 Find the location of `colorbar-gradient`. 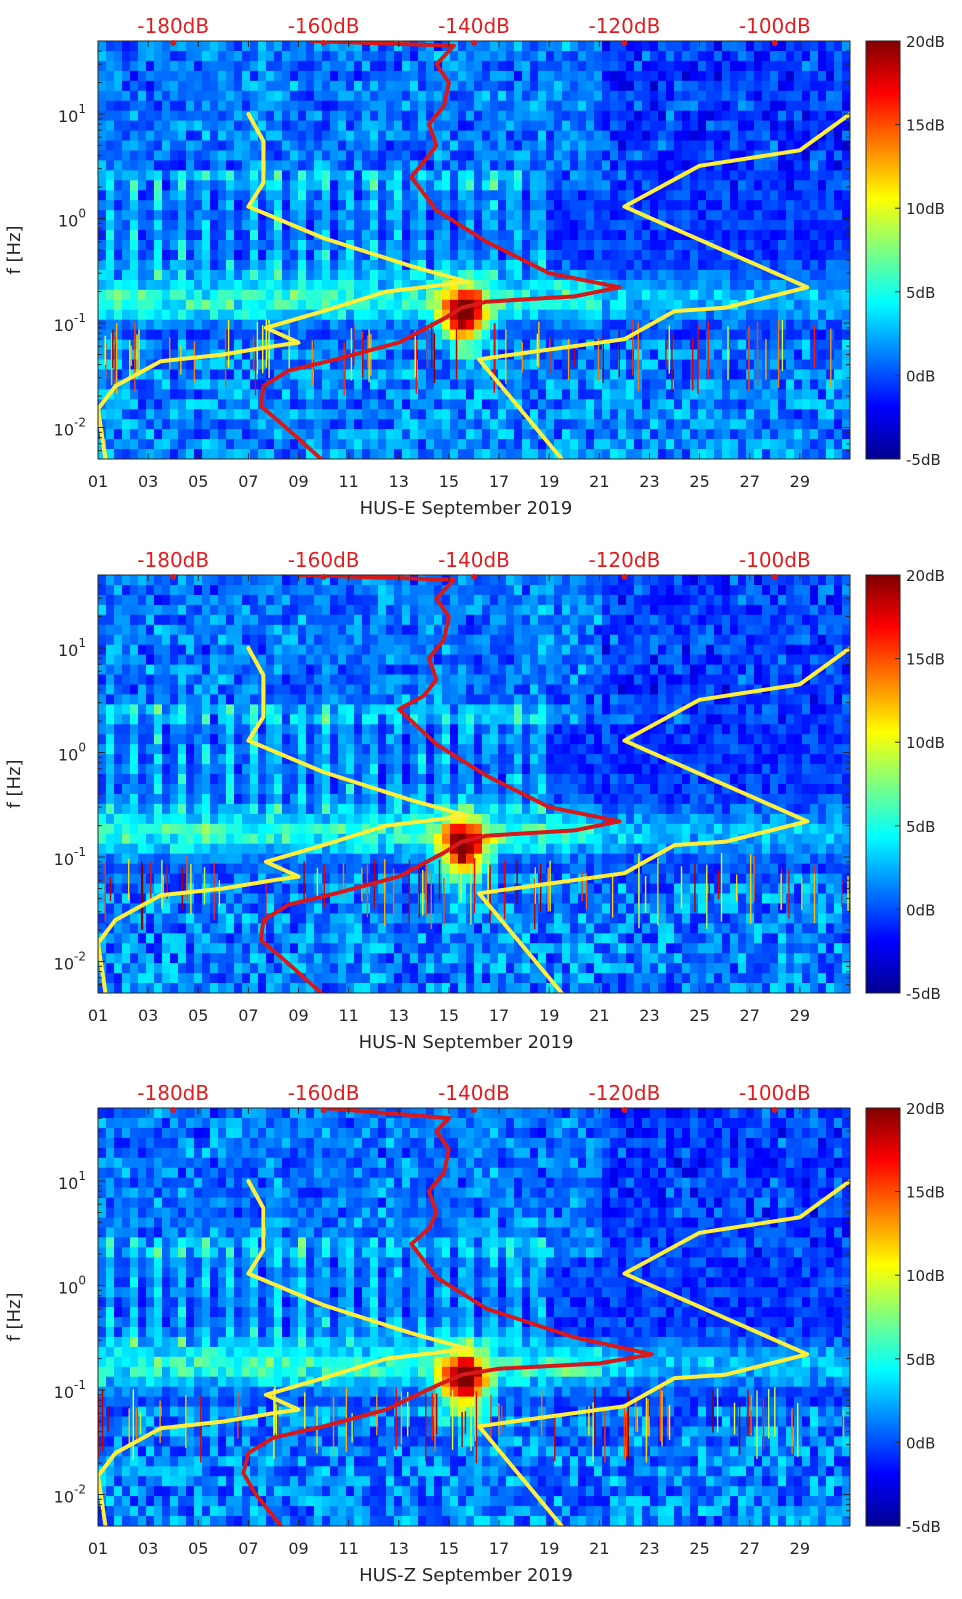

colorbar-gradient is located at coordinates (883, 1317).